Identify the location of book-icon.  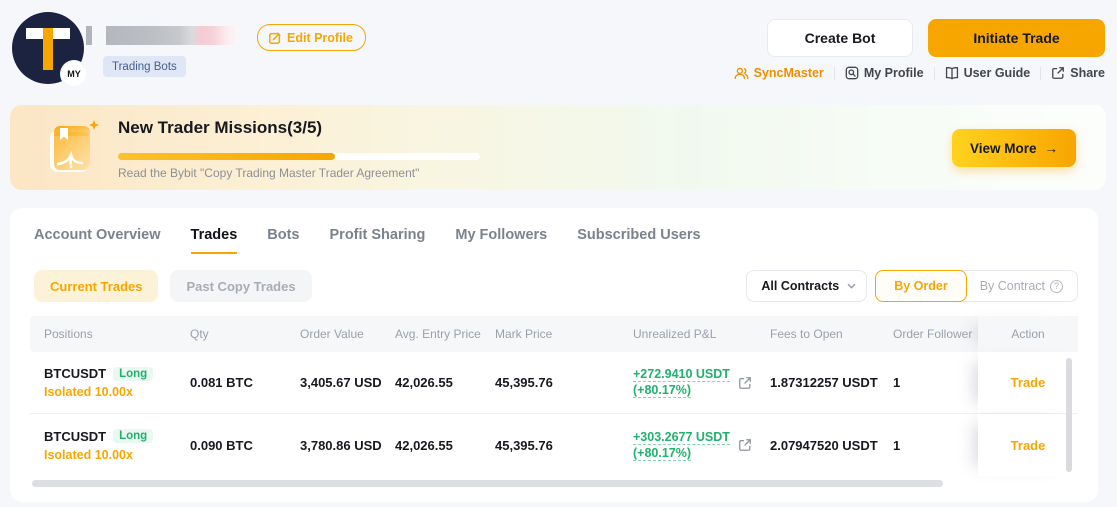
(952, 73).